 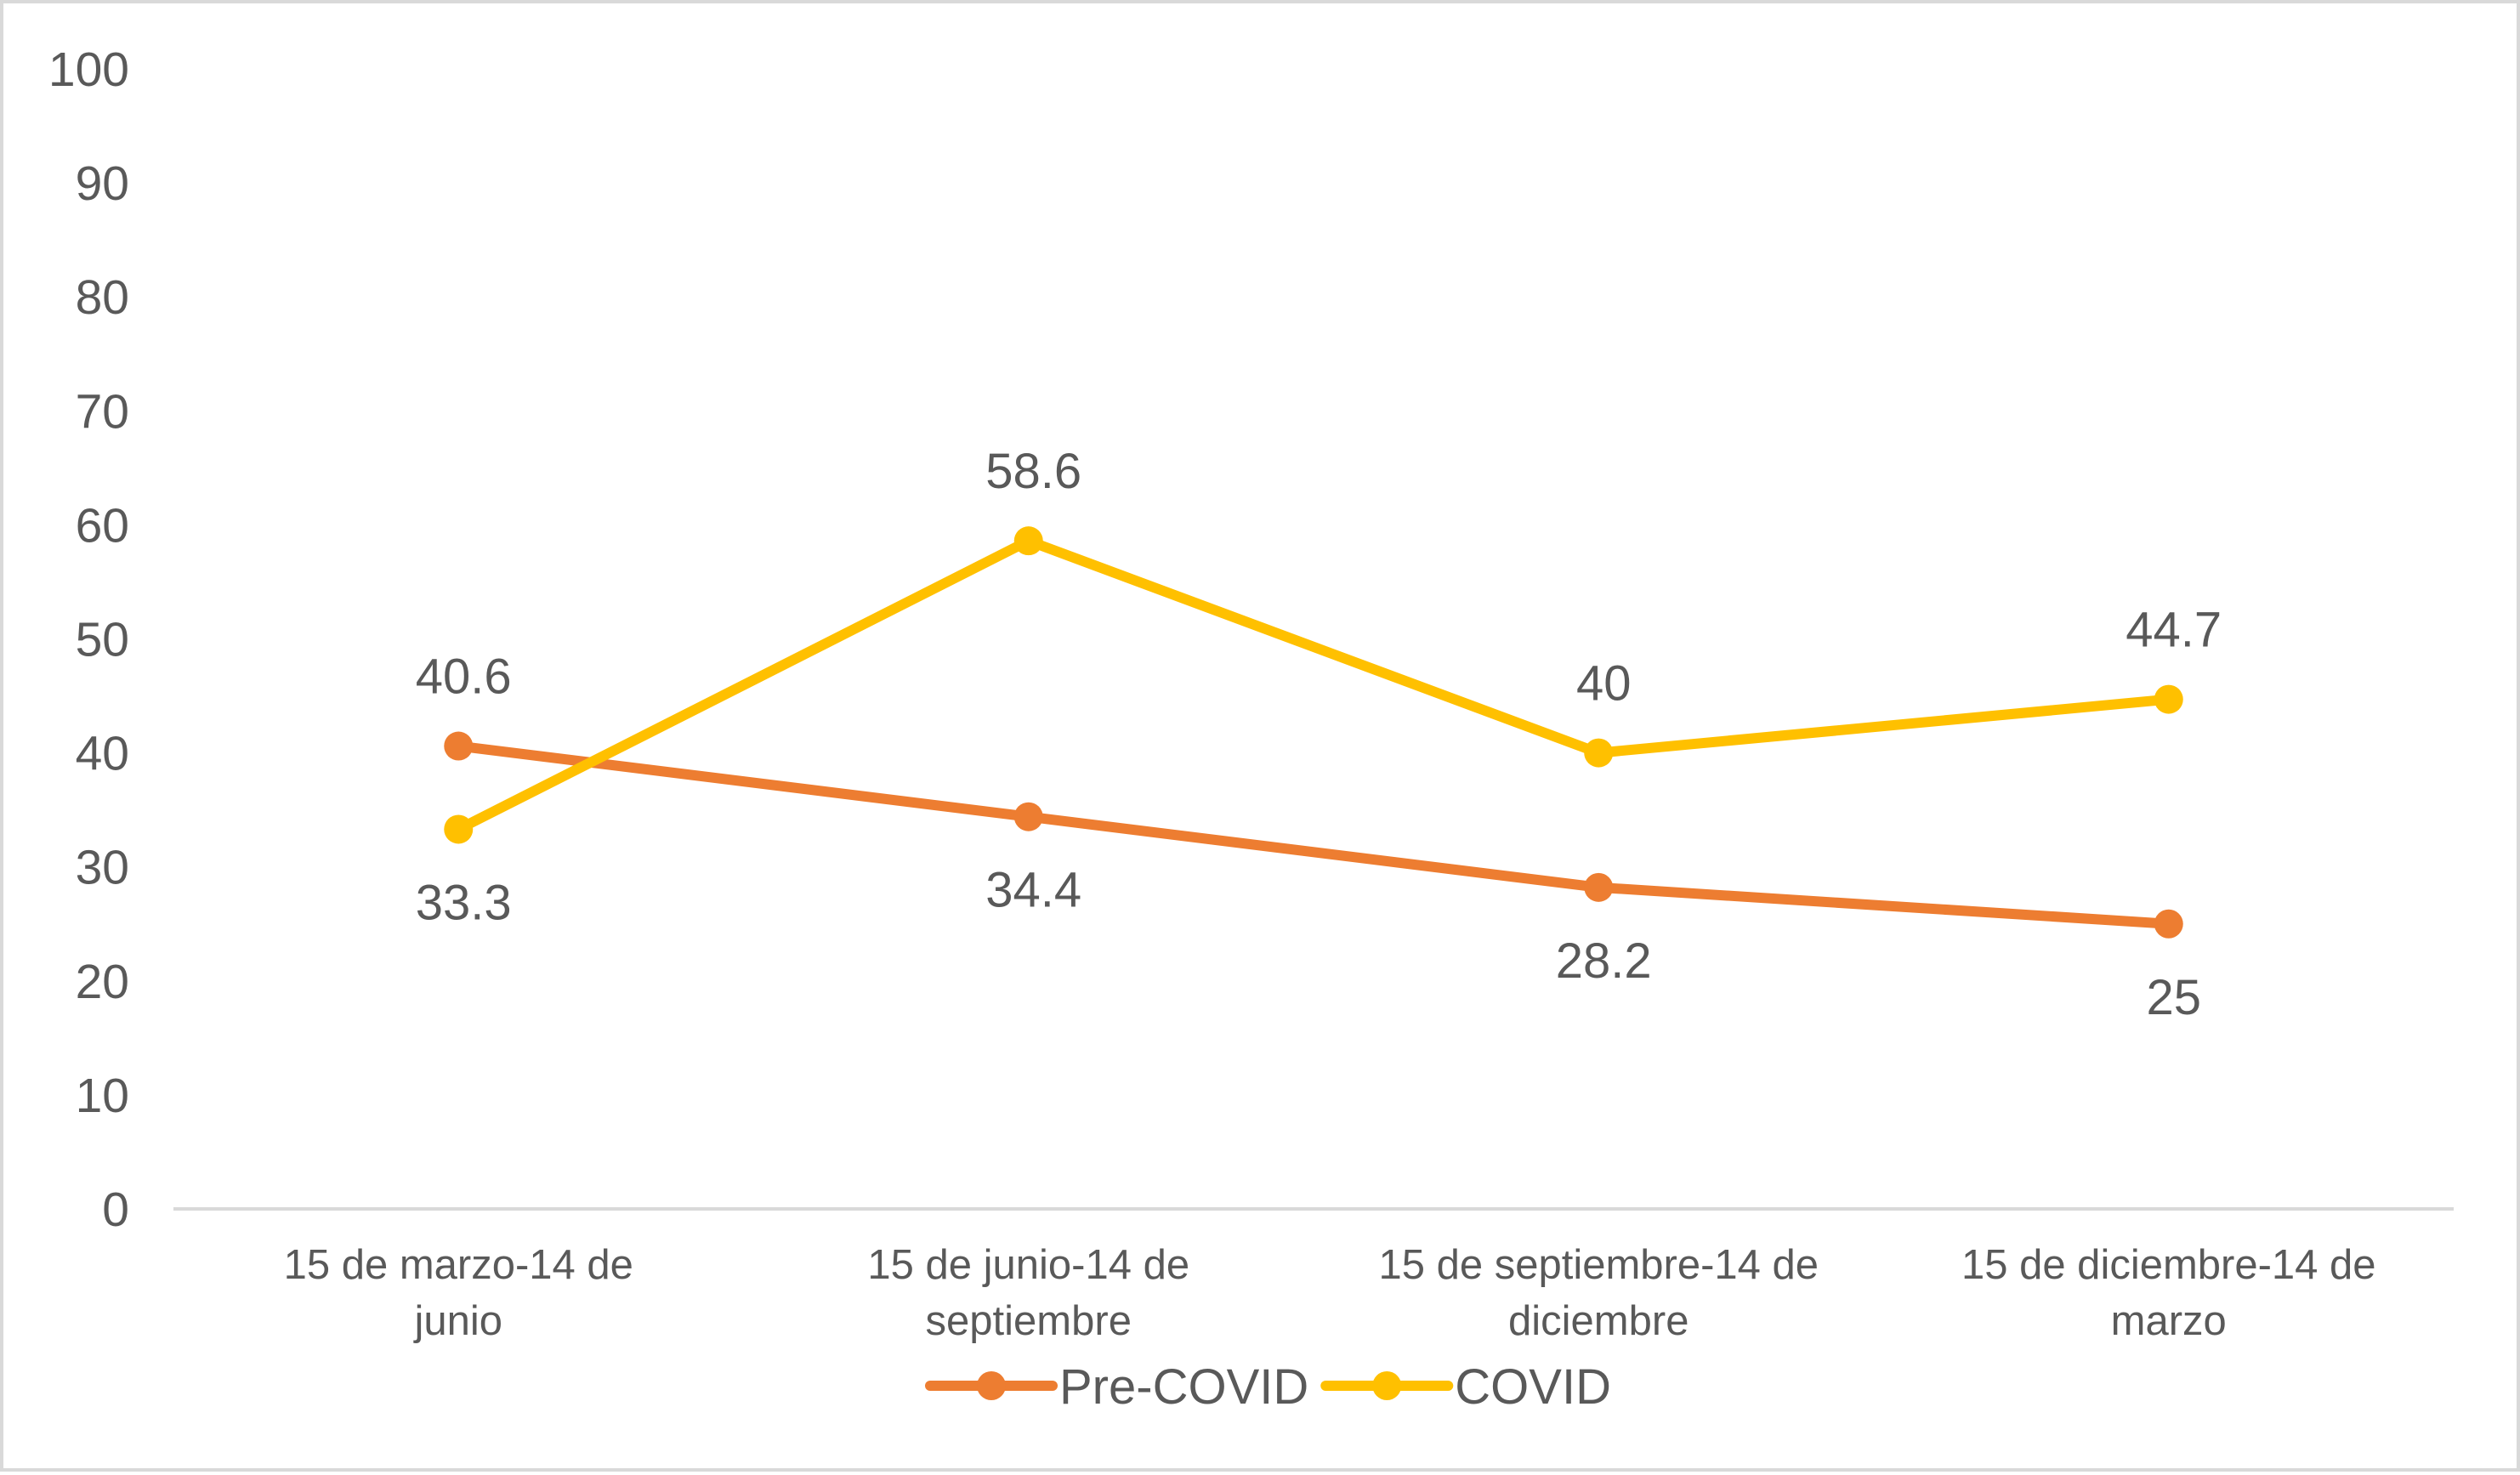 What do you see at coordinates (102, 526) in the screenshot?
I see `y-tick-label: 60` at bounding box center [102, 526].